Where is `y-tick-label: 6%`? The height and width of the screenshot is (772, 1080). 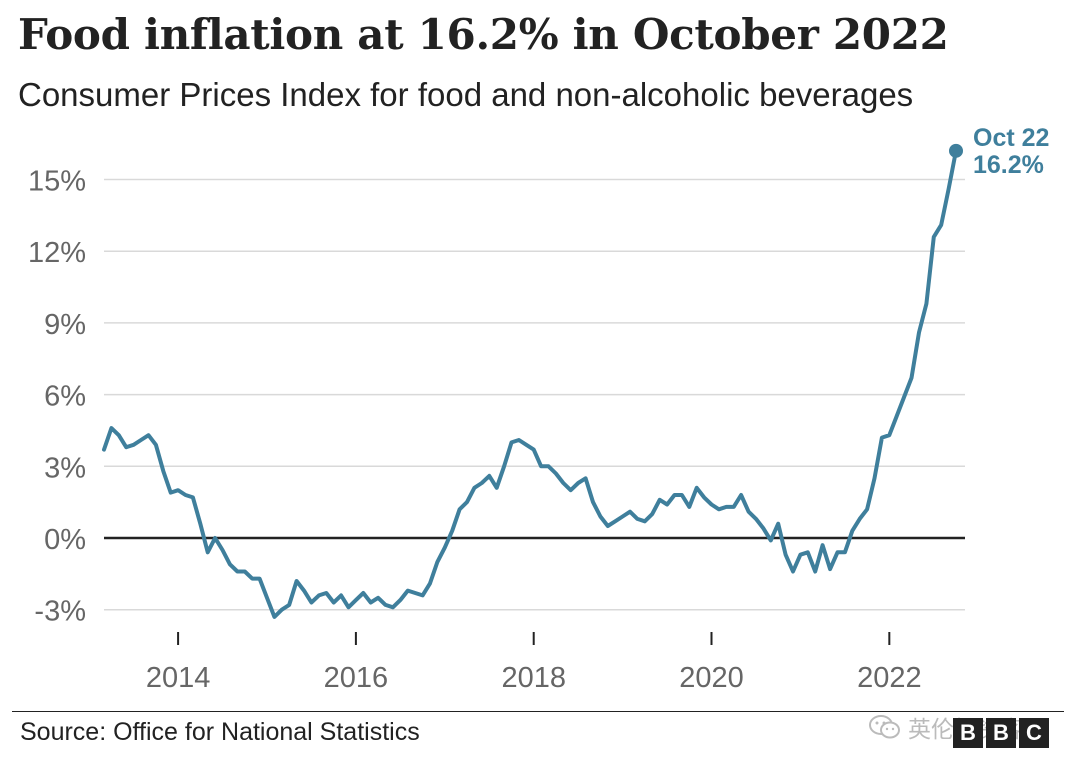
y-tick-label: 6% is located at coordinates (65, 397).